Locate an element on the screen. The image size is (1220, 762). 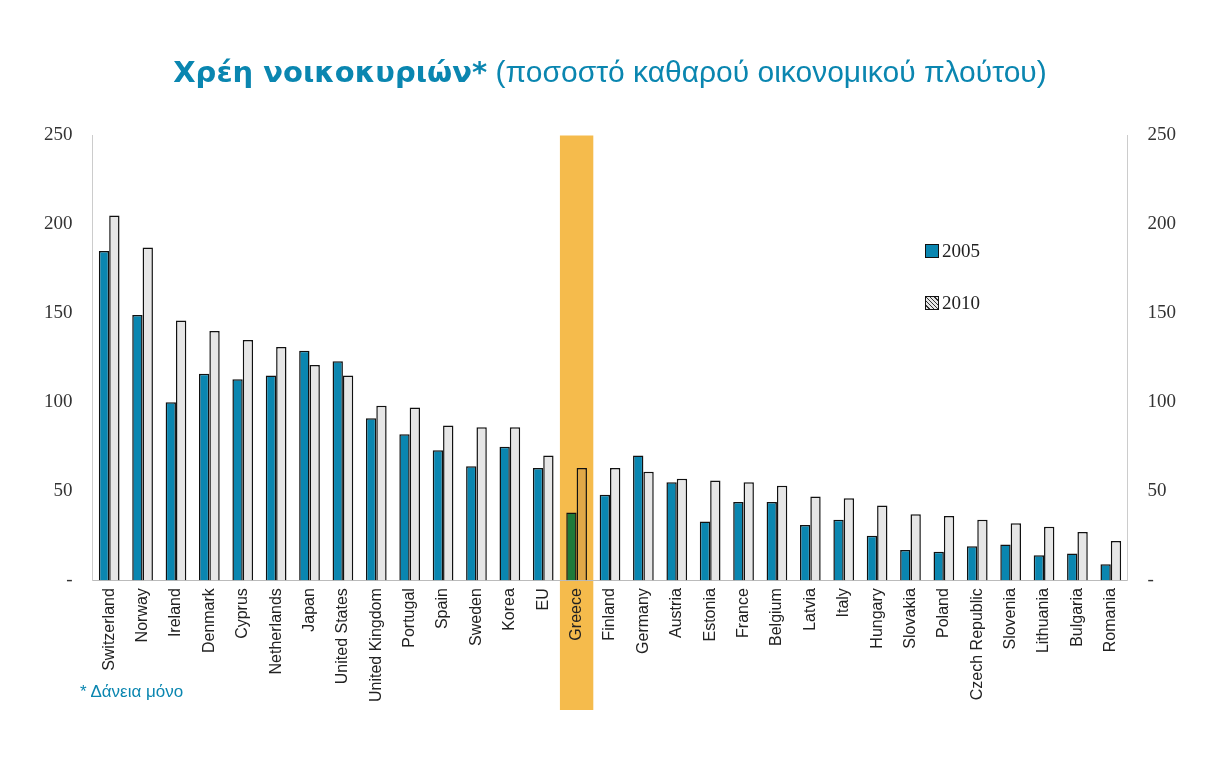
x-tick-label: Bulgaria is located at coordinates (1076, 617).